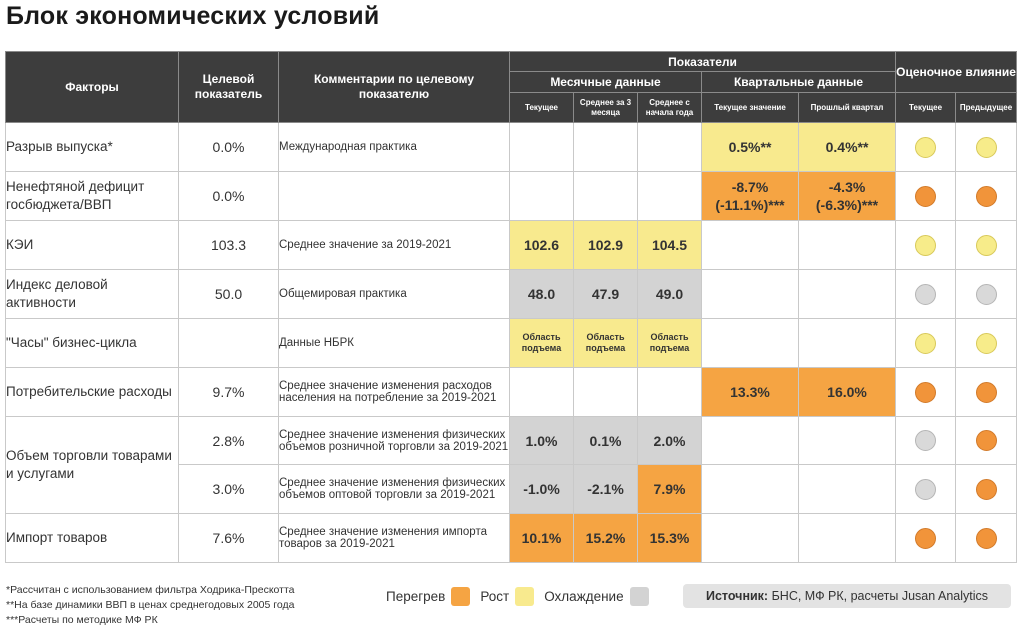  Describe the element at coordinates (926, 107) in the screenshot. I see `header-i-current: Текущее` at that location.